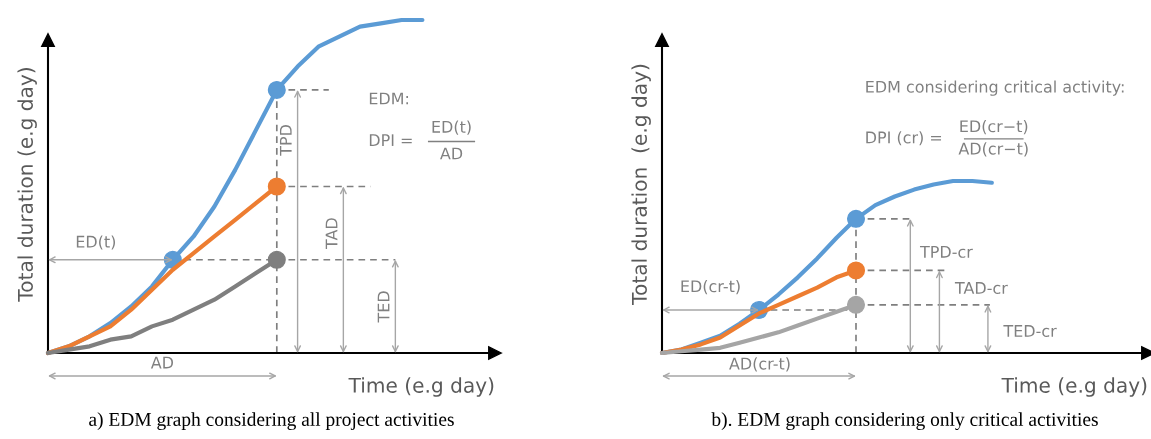 This screenshot has width=1151, height=439. Describe the element at coordinates (710, 287) in the screenshot. I see `annotation: ED(cr-t)` at that location.